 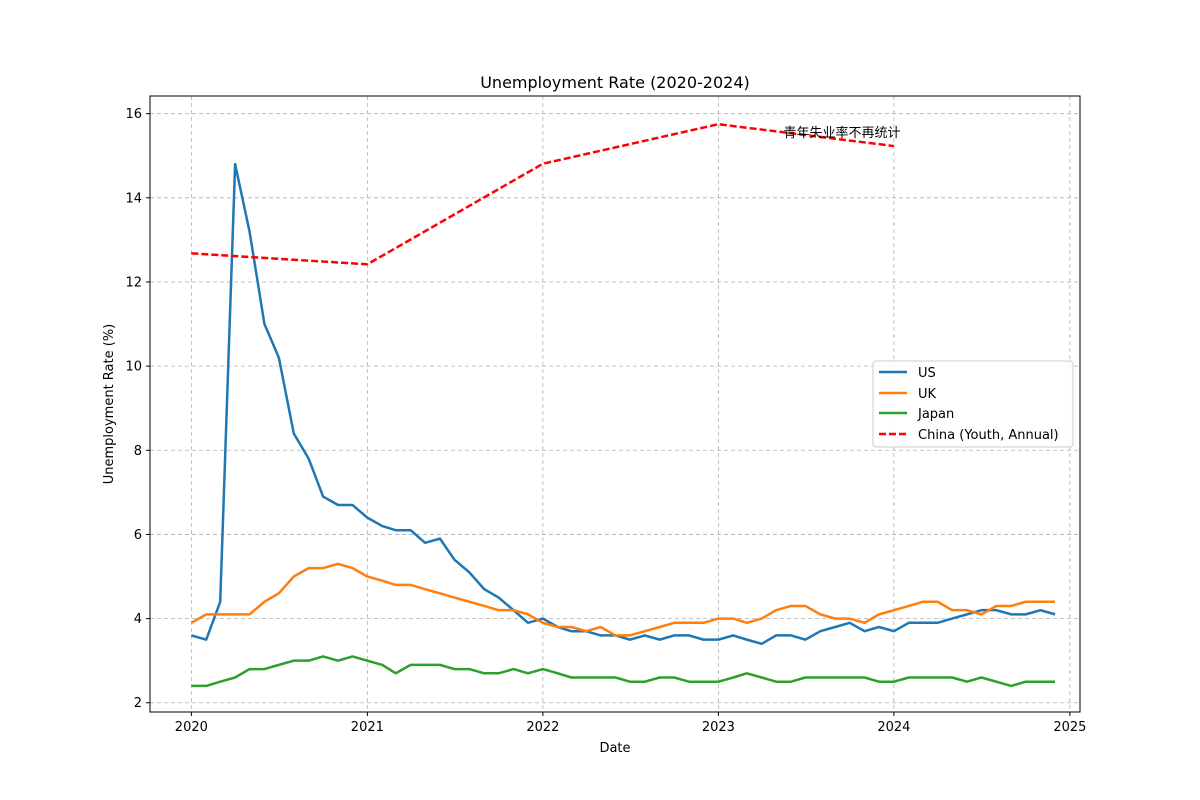 What do you see at coordinates (893, 727) in the screenshot?
I see `x-tick-label: 2024` at bounding box center [893, 727].